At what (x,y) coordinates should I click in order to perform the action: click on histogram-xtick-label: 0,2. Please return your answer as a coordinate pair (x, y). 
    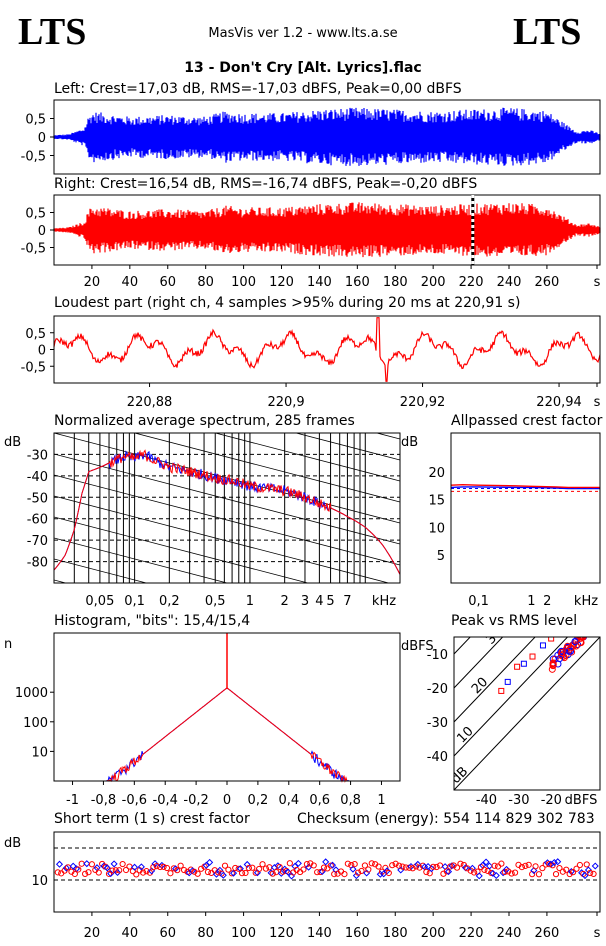
    Looking at the image, I should click on (258, 800).